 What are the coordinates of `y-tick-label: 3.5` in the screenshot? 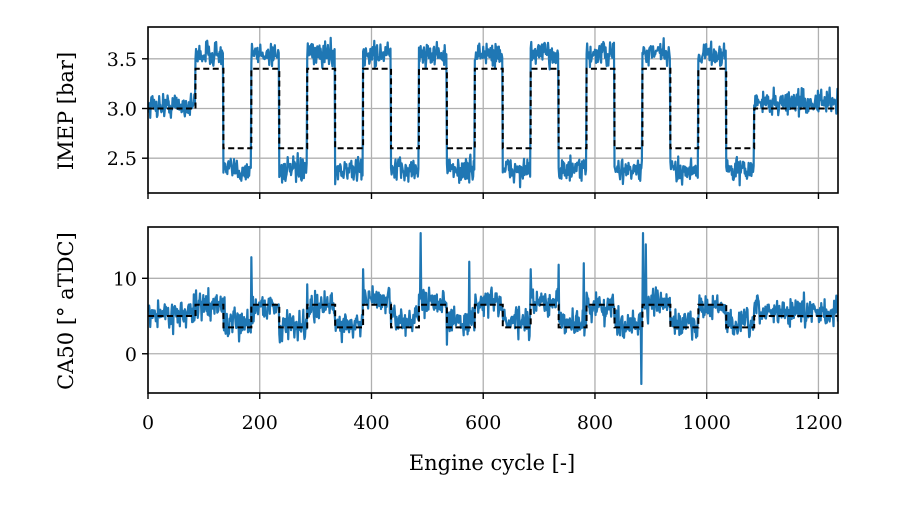 It's located at (122, 60).